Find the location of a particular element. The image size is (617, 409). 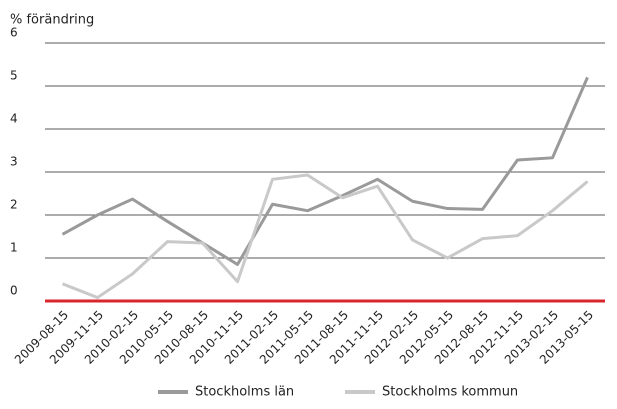

y-axis-label: % förändring is located at coordinates (52, 20).